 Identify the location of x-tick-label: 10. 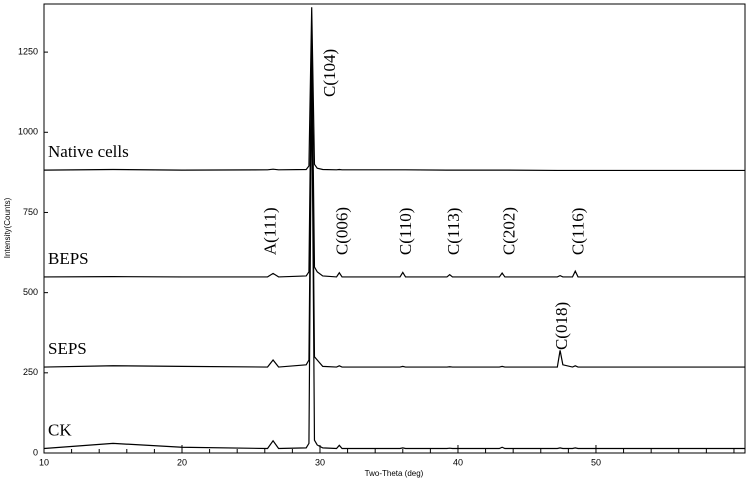
(44, 462).